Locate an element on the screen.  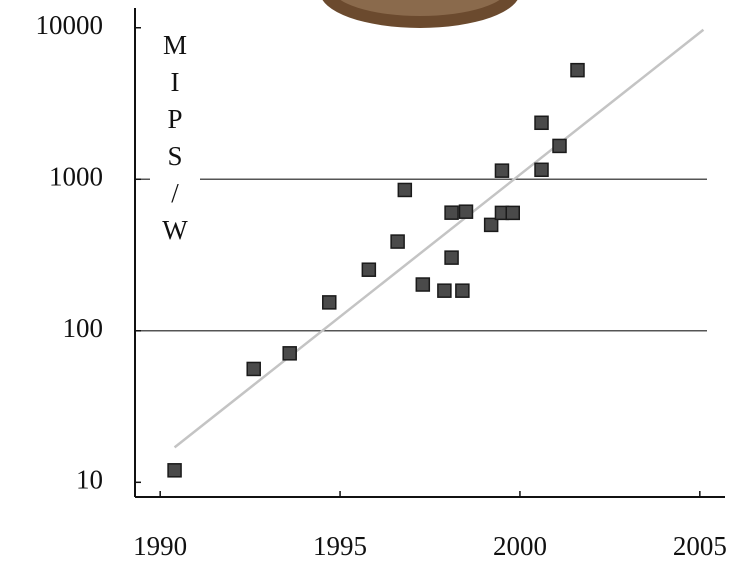
photo-fragment is located at coordinates (420, 14).